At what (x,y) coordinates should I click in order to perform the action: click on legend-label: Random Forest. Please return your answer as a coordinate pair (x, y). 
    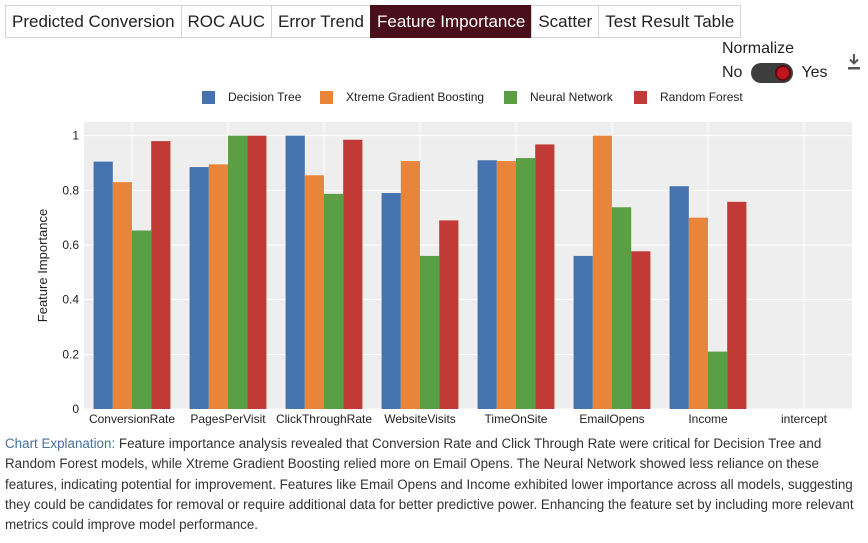
    Looking at the image, I should click on (701, 97).